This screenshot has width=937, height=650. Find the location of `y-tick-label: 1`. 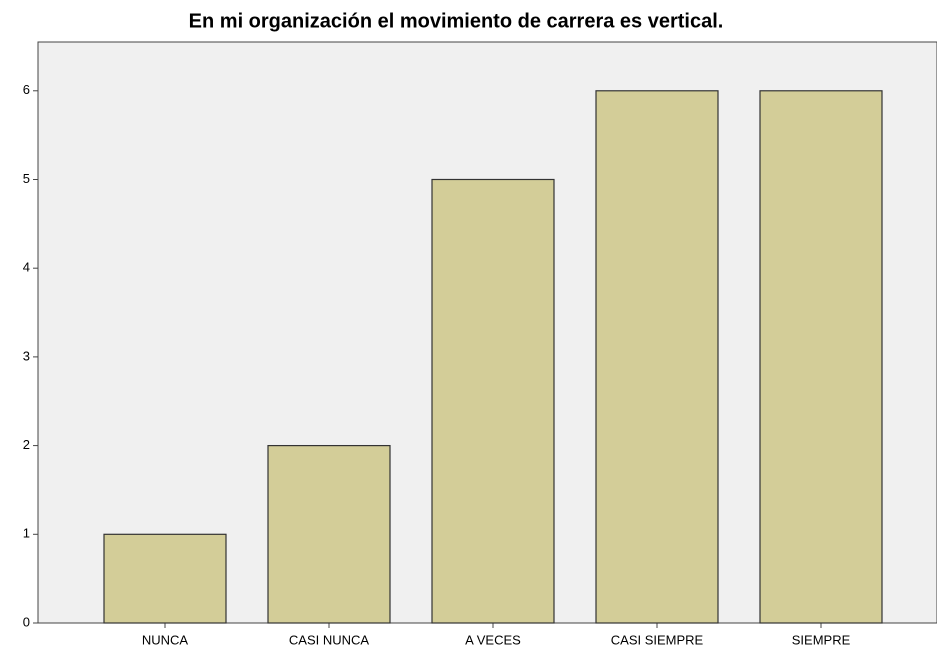

y-tick-label: 1 is located at coordinates (26, 533).